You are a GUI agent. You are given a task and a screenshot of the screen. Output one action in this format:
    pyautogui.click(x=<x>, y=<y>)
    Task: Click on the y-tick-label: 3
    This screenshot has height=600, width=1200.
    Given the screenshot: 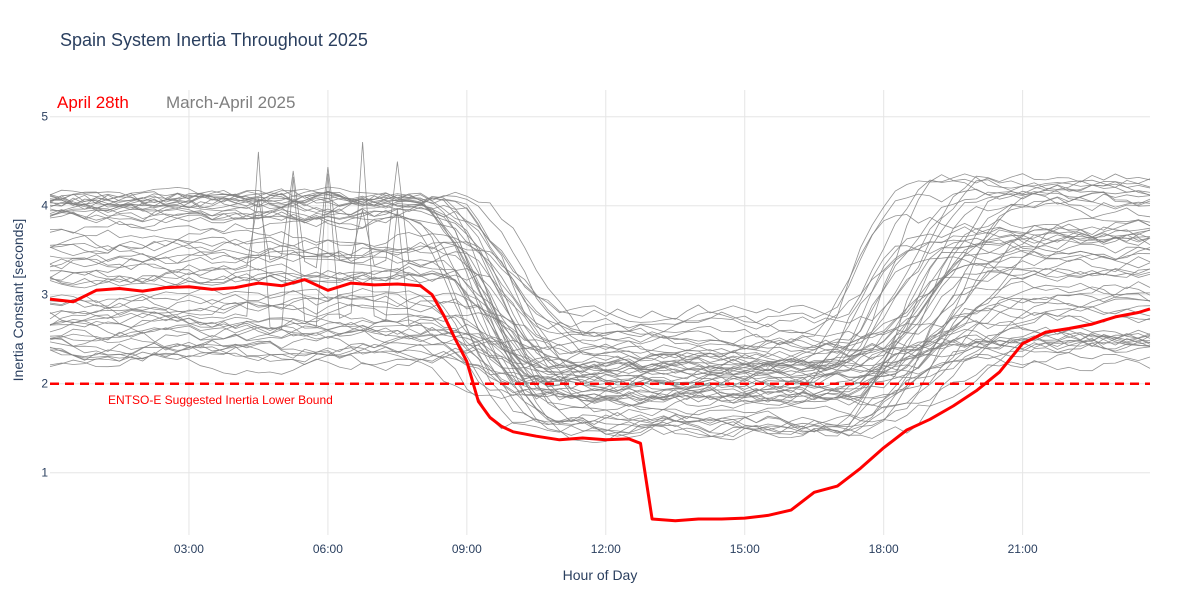 What is the action you would take?
    pyautogui.click(x=44, y=295)
    